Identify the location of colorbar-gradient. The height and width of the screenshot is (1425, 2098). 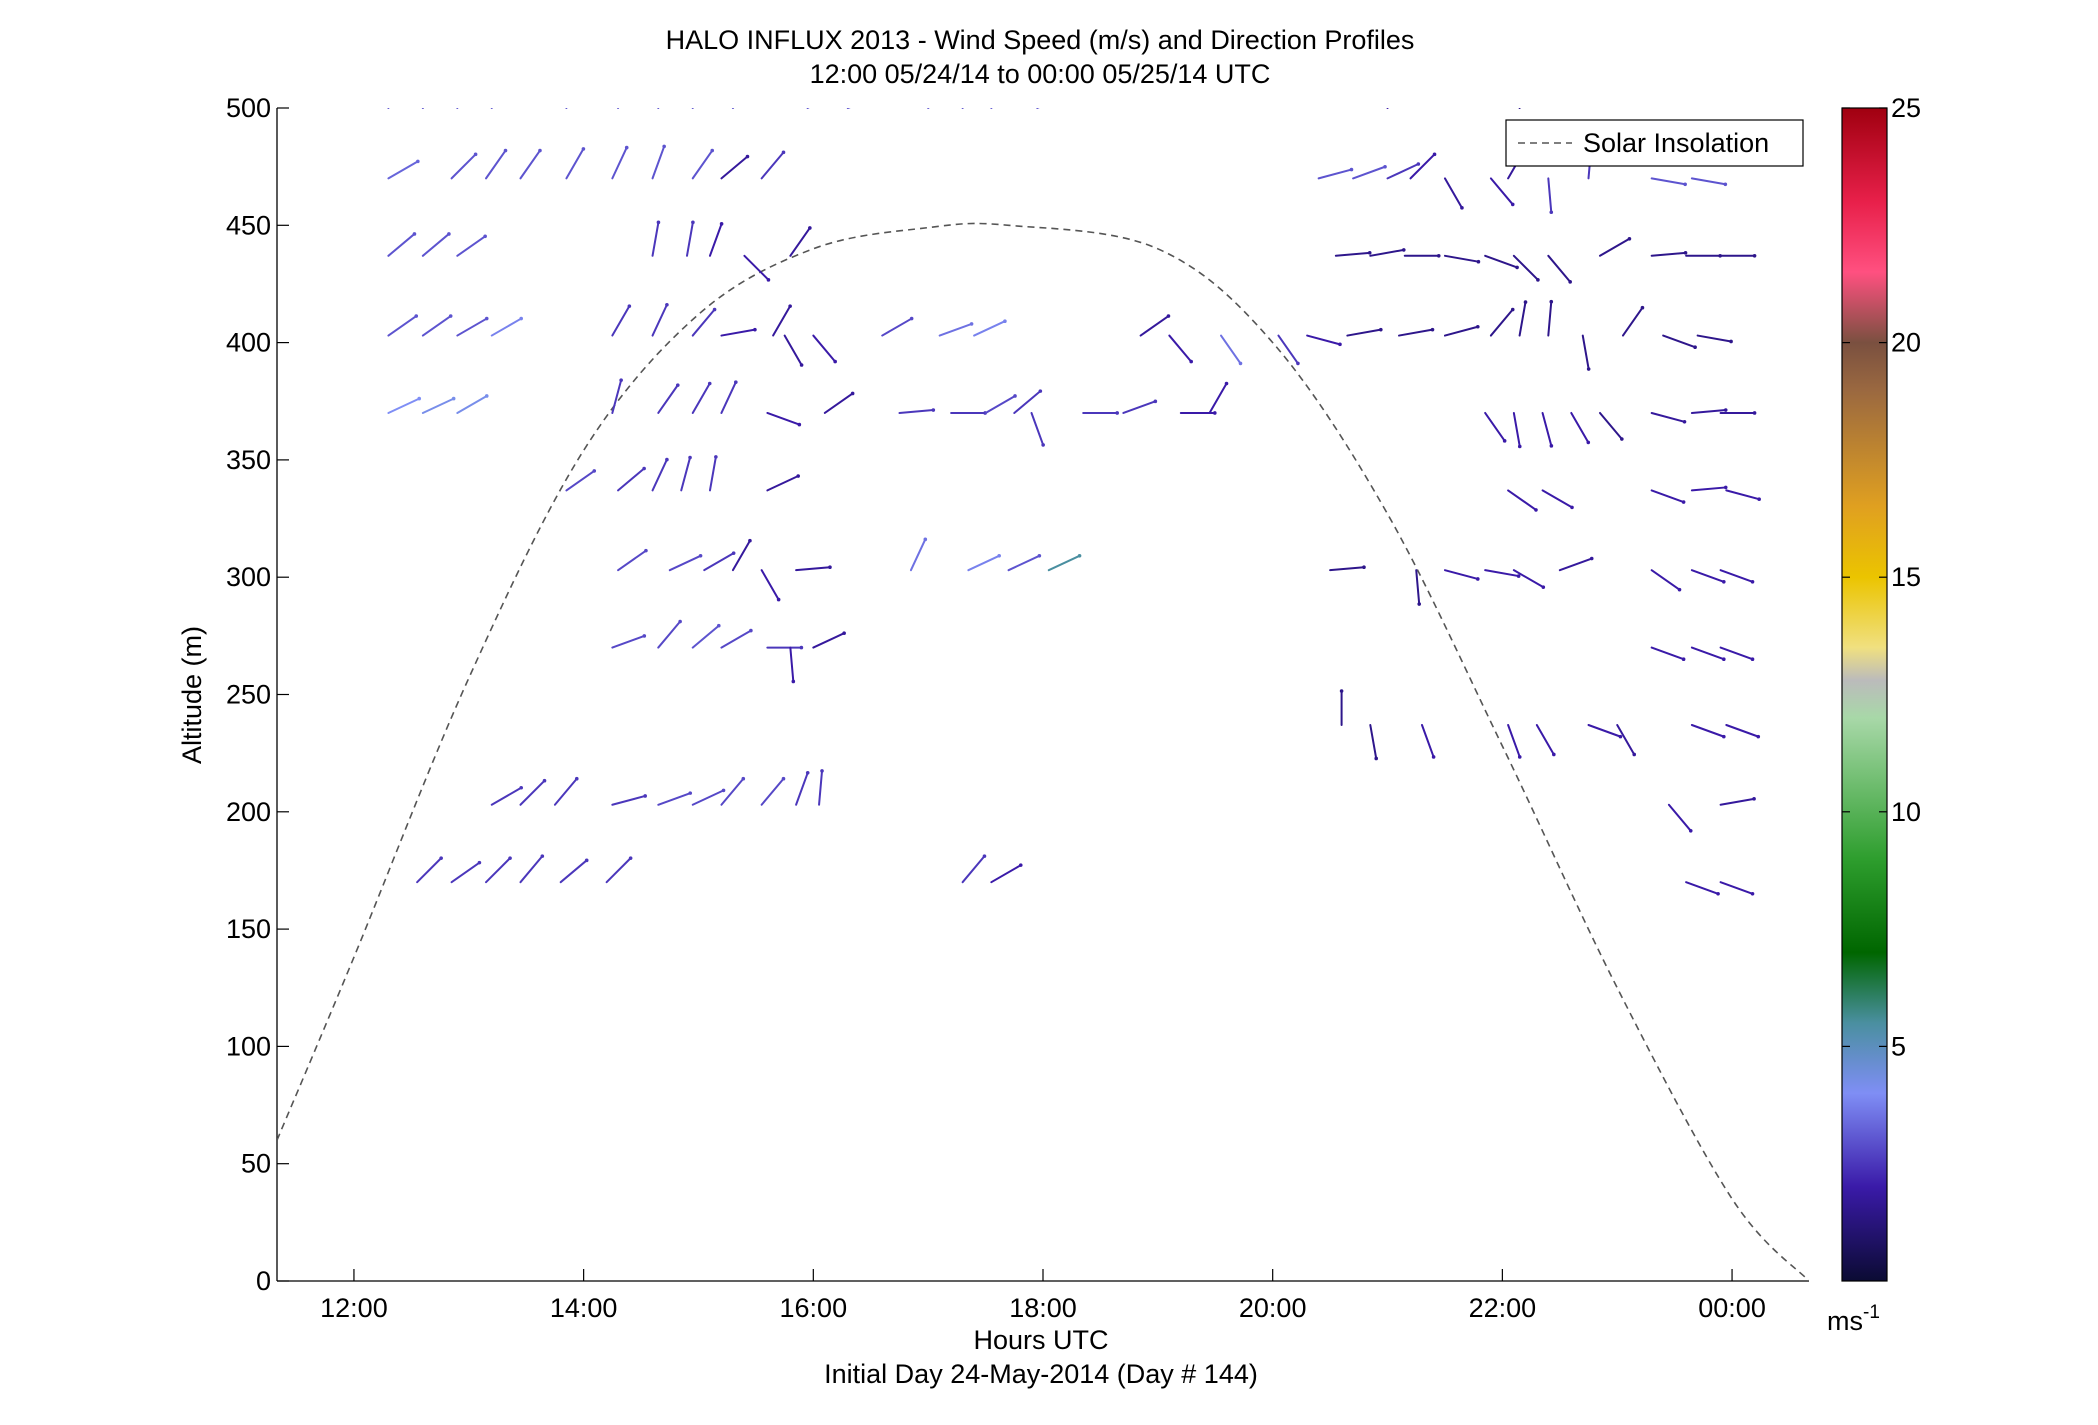
(1864, 694).